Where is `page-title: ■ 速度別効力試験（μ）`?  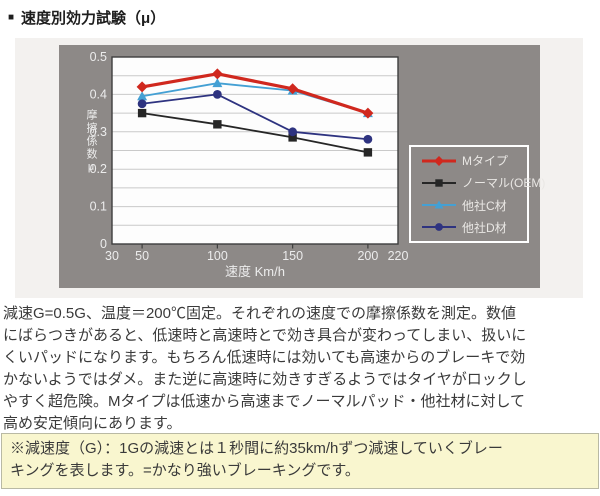 page-title: ■ 速度別効力試験（μ） is located at coordinates (86, 17).